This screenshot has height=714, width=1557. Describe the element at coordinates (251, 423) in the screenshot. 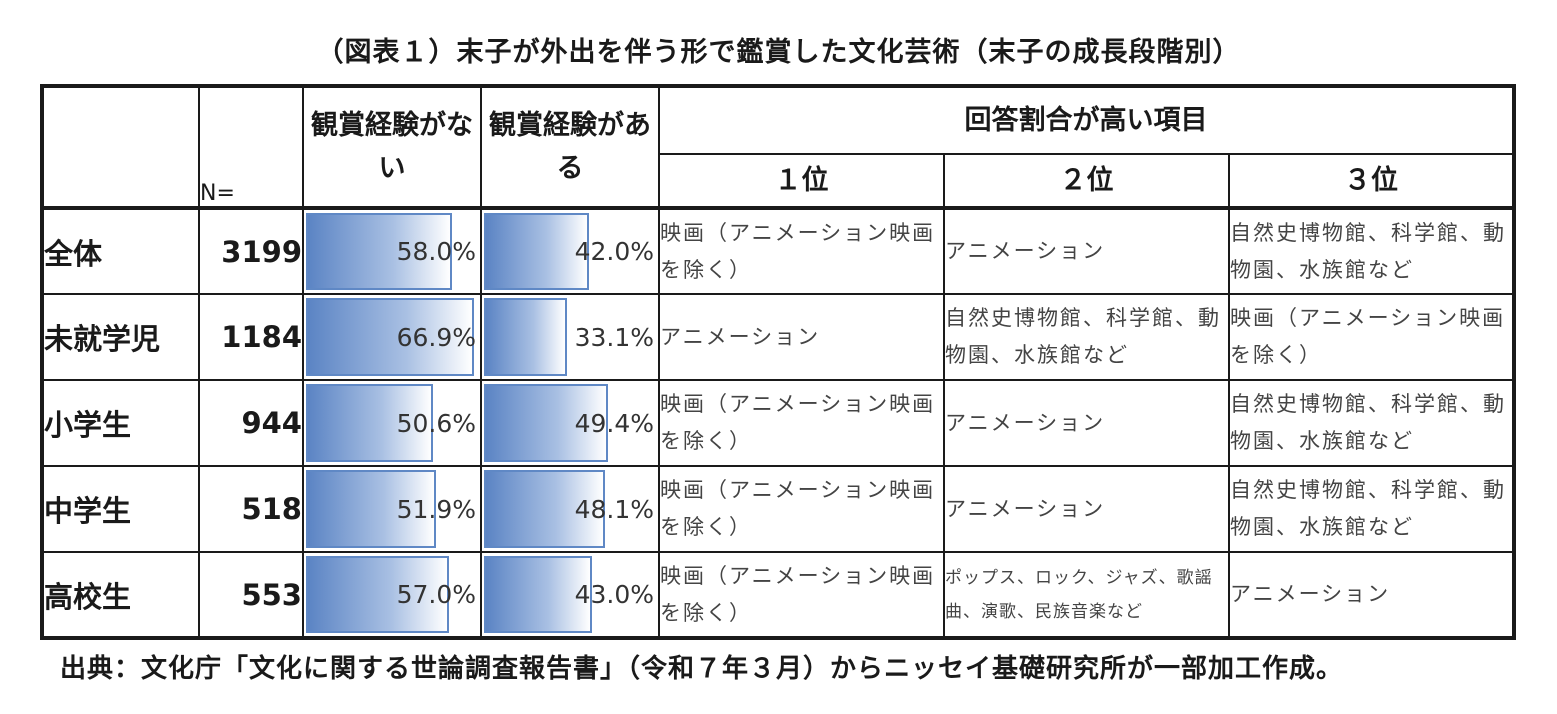

I see `sample-size: 944` at that location.